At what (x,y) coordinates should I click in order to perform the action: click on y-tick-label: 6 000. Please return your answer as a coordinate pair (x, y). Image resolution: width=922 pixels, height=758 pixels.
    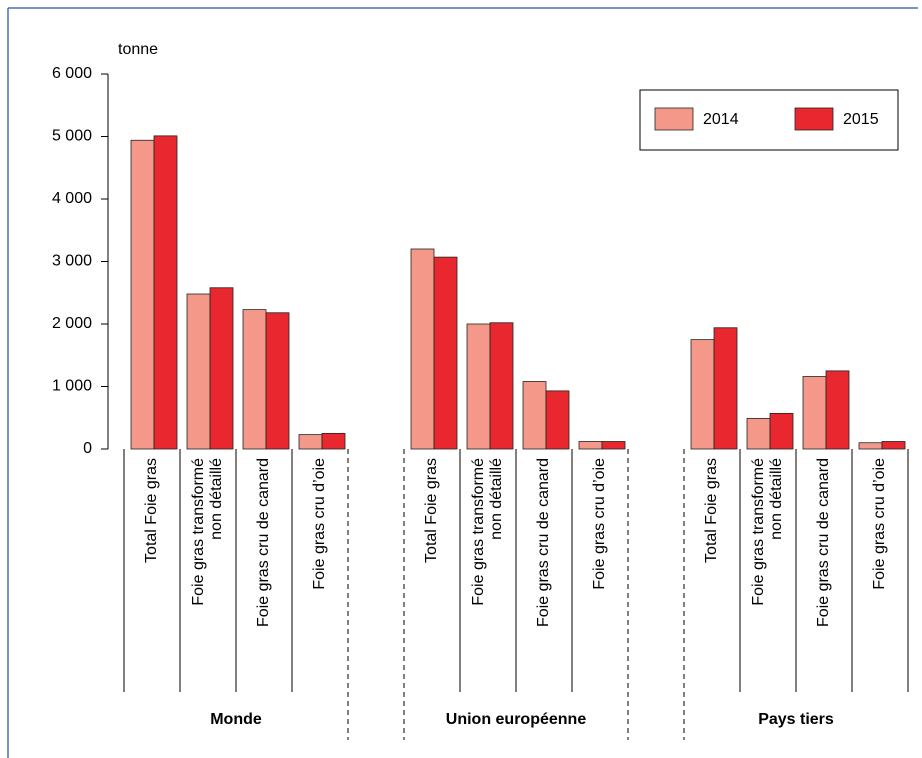
    Looking at the image, I should click on (72, 73).